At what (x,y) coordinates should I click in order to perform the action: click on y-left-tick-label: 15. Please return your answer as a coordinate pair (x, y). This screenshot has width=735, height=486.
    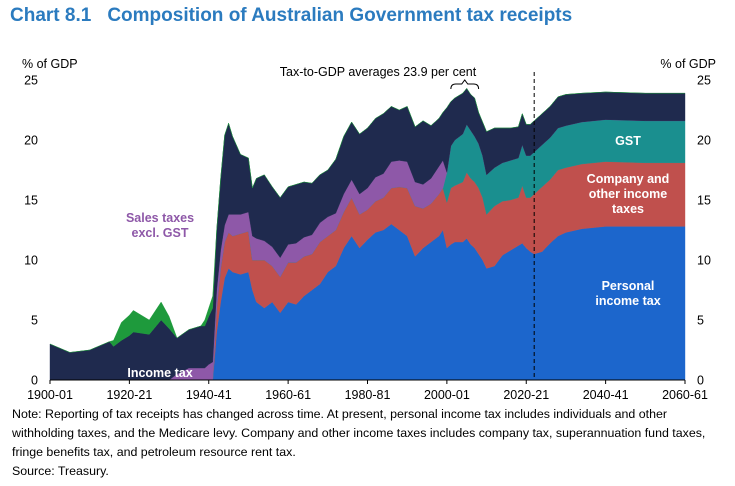
    Looking at the image, I should click on (31, 201).